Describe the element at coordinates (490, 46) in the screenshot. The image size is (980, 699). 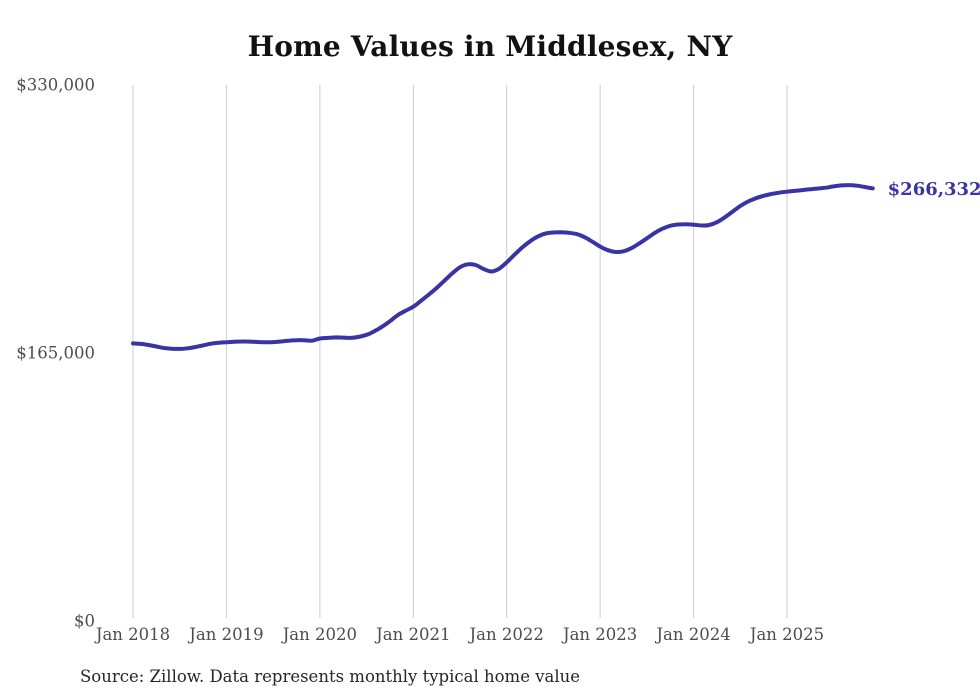
I see `chart-title: Home Values in Middlesex, NY` at that location.